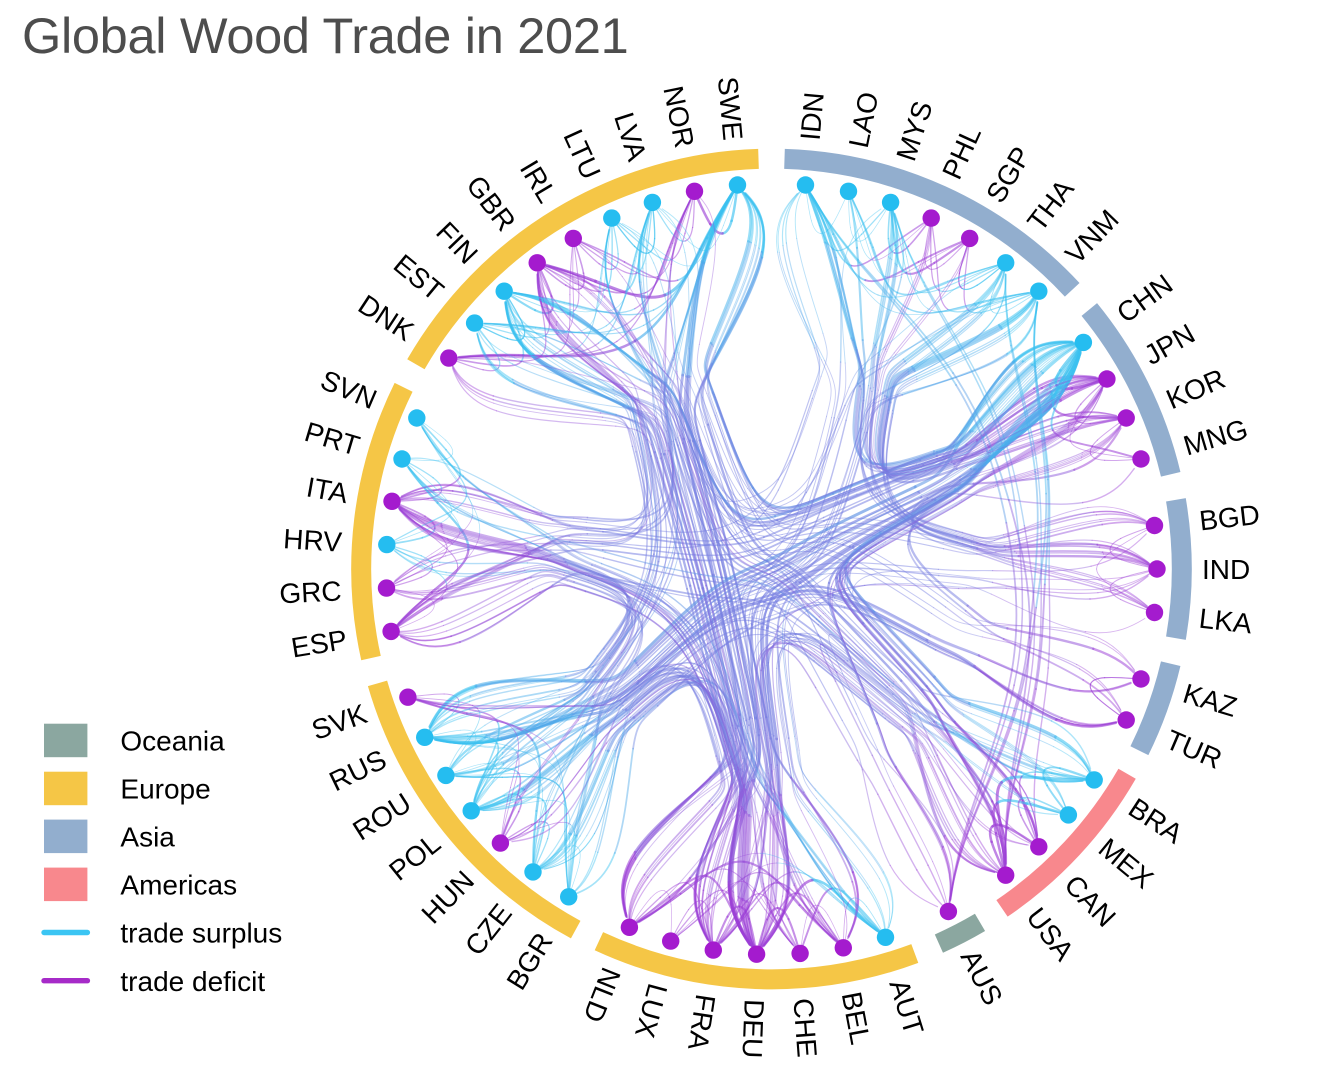  Describe the element at coordinates (1155, 821) in the screenshot. I see `svg-text: BRA` at that location.